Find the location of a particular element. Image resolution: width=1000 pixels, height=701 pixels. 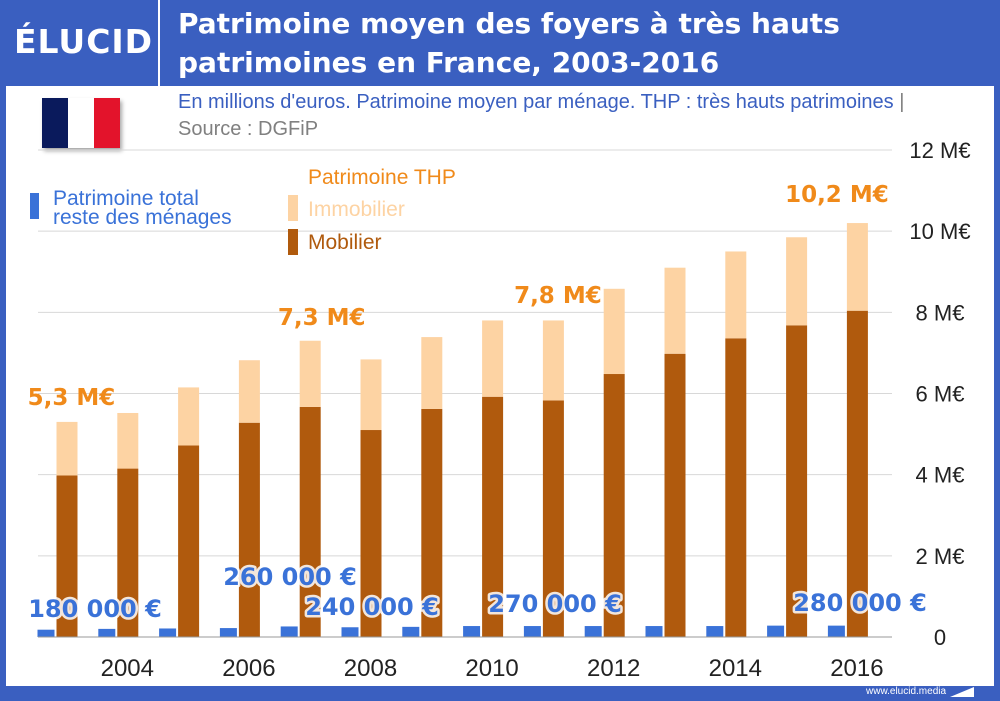

bar-immobilier-2005 is located at coordinates (189, 416).